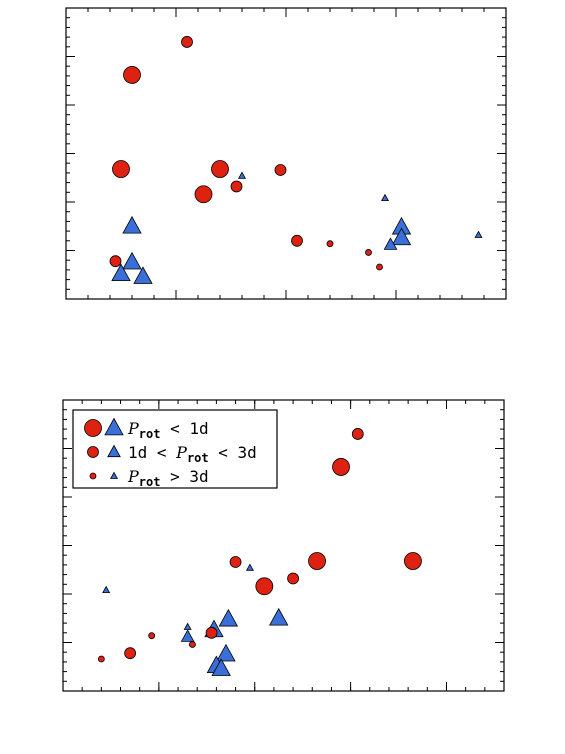  What do you see at coordinates (152, 452) in the screenshot?
I see `legend-prefix: 1d <` at bounding box center [152, 452].